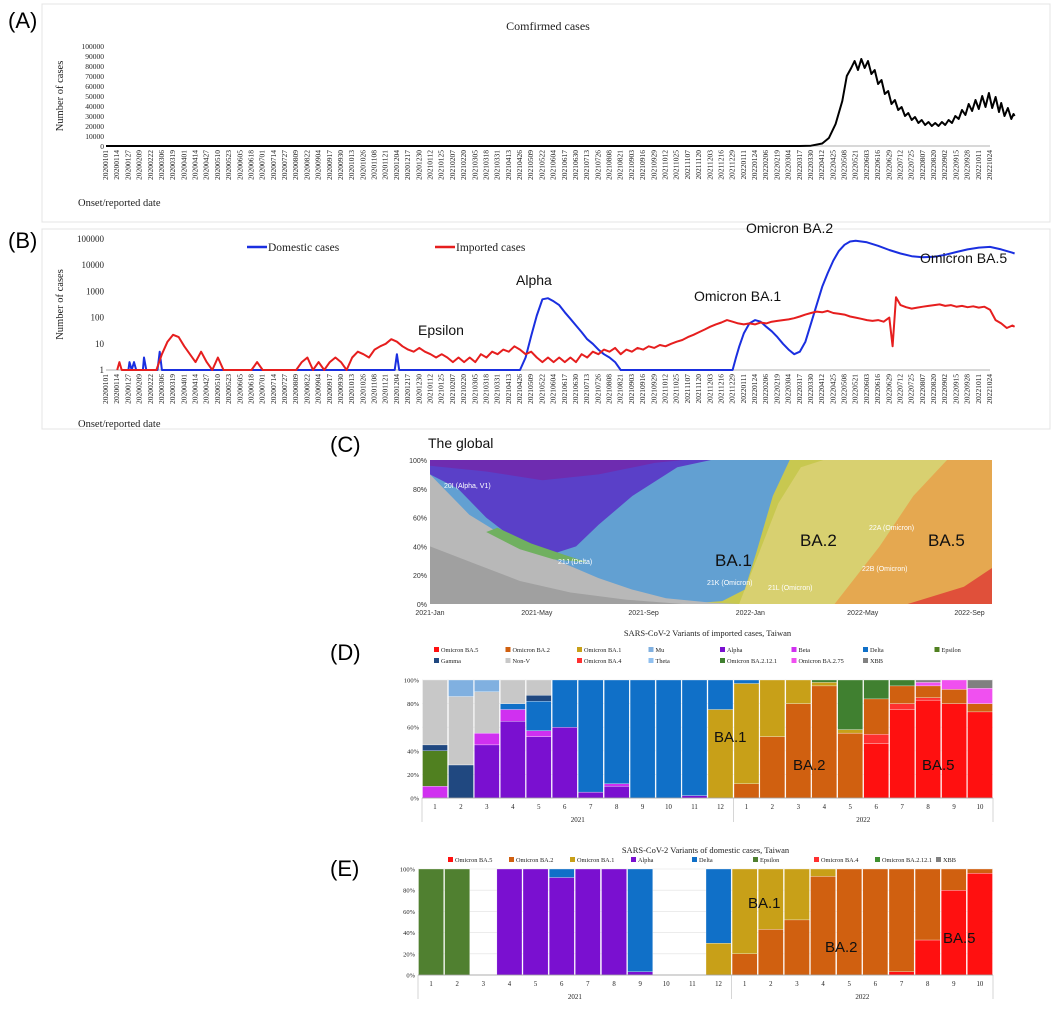 This screenshot has height=1010, width=1053. What do you see at coordinates (823, 984) in the screenshot?
I see `x-tick-label: 4` at bounding box center [823, 984].